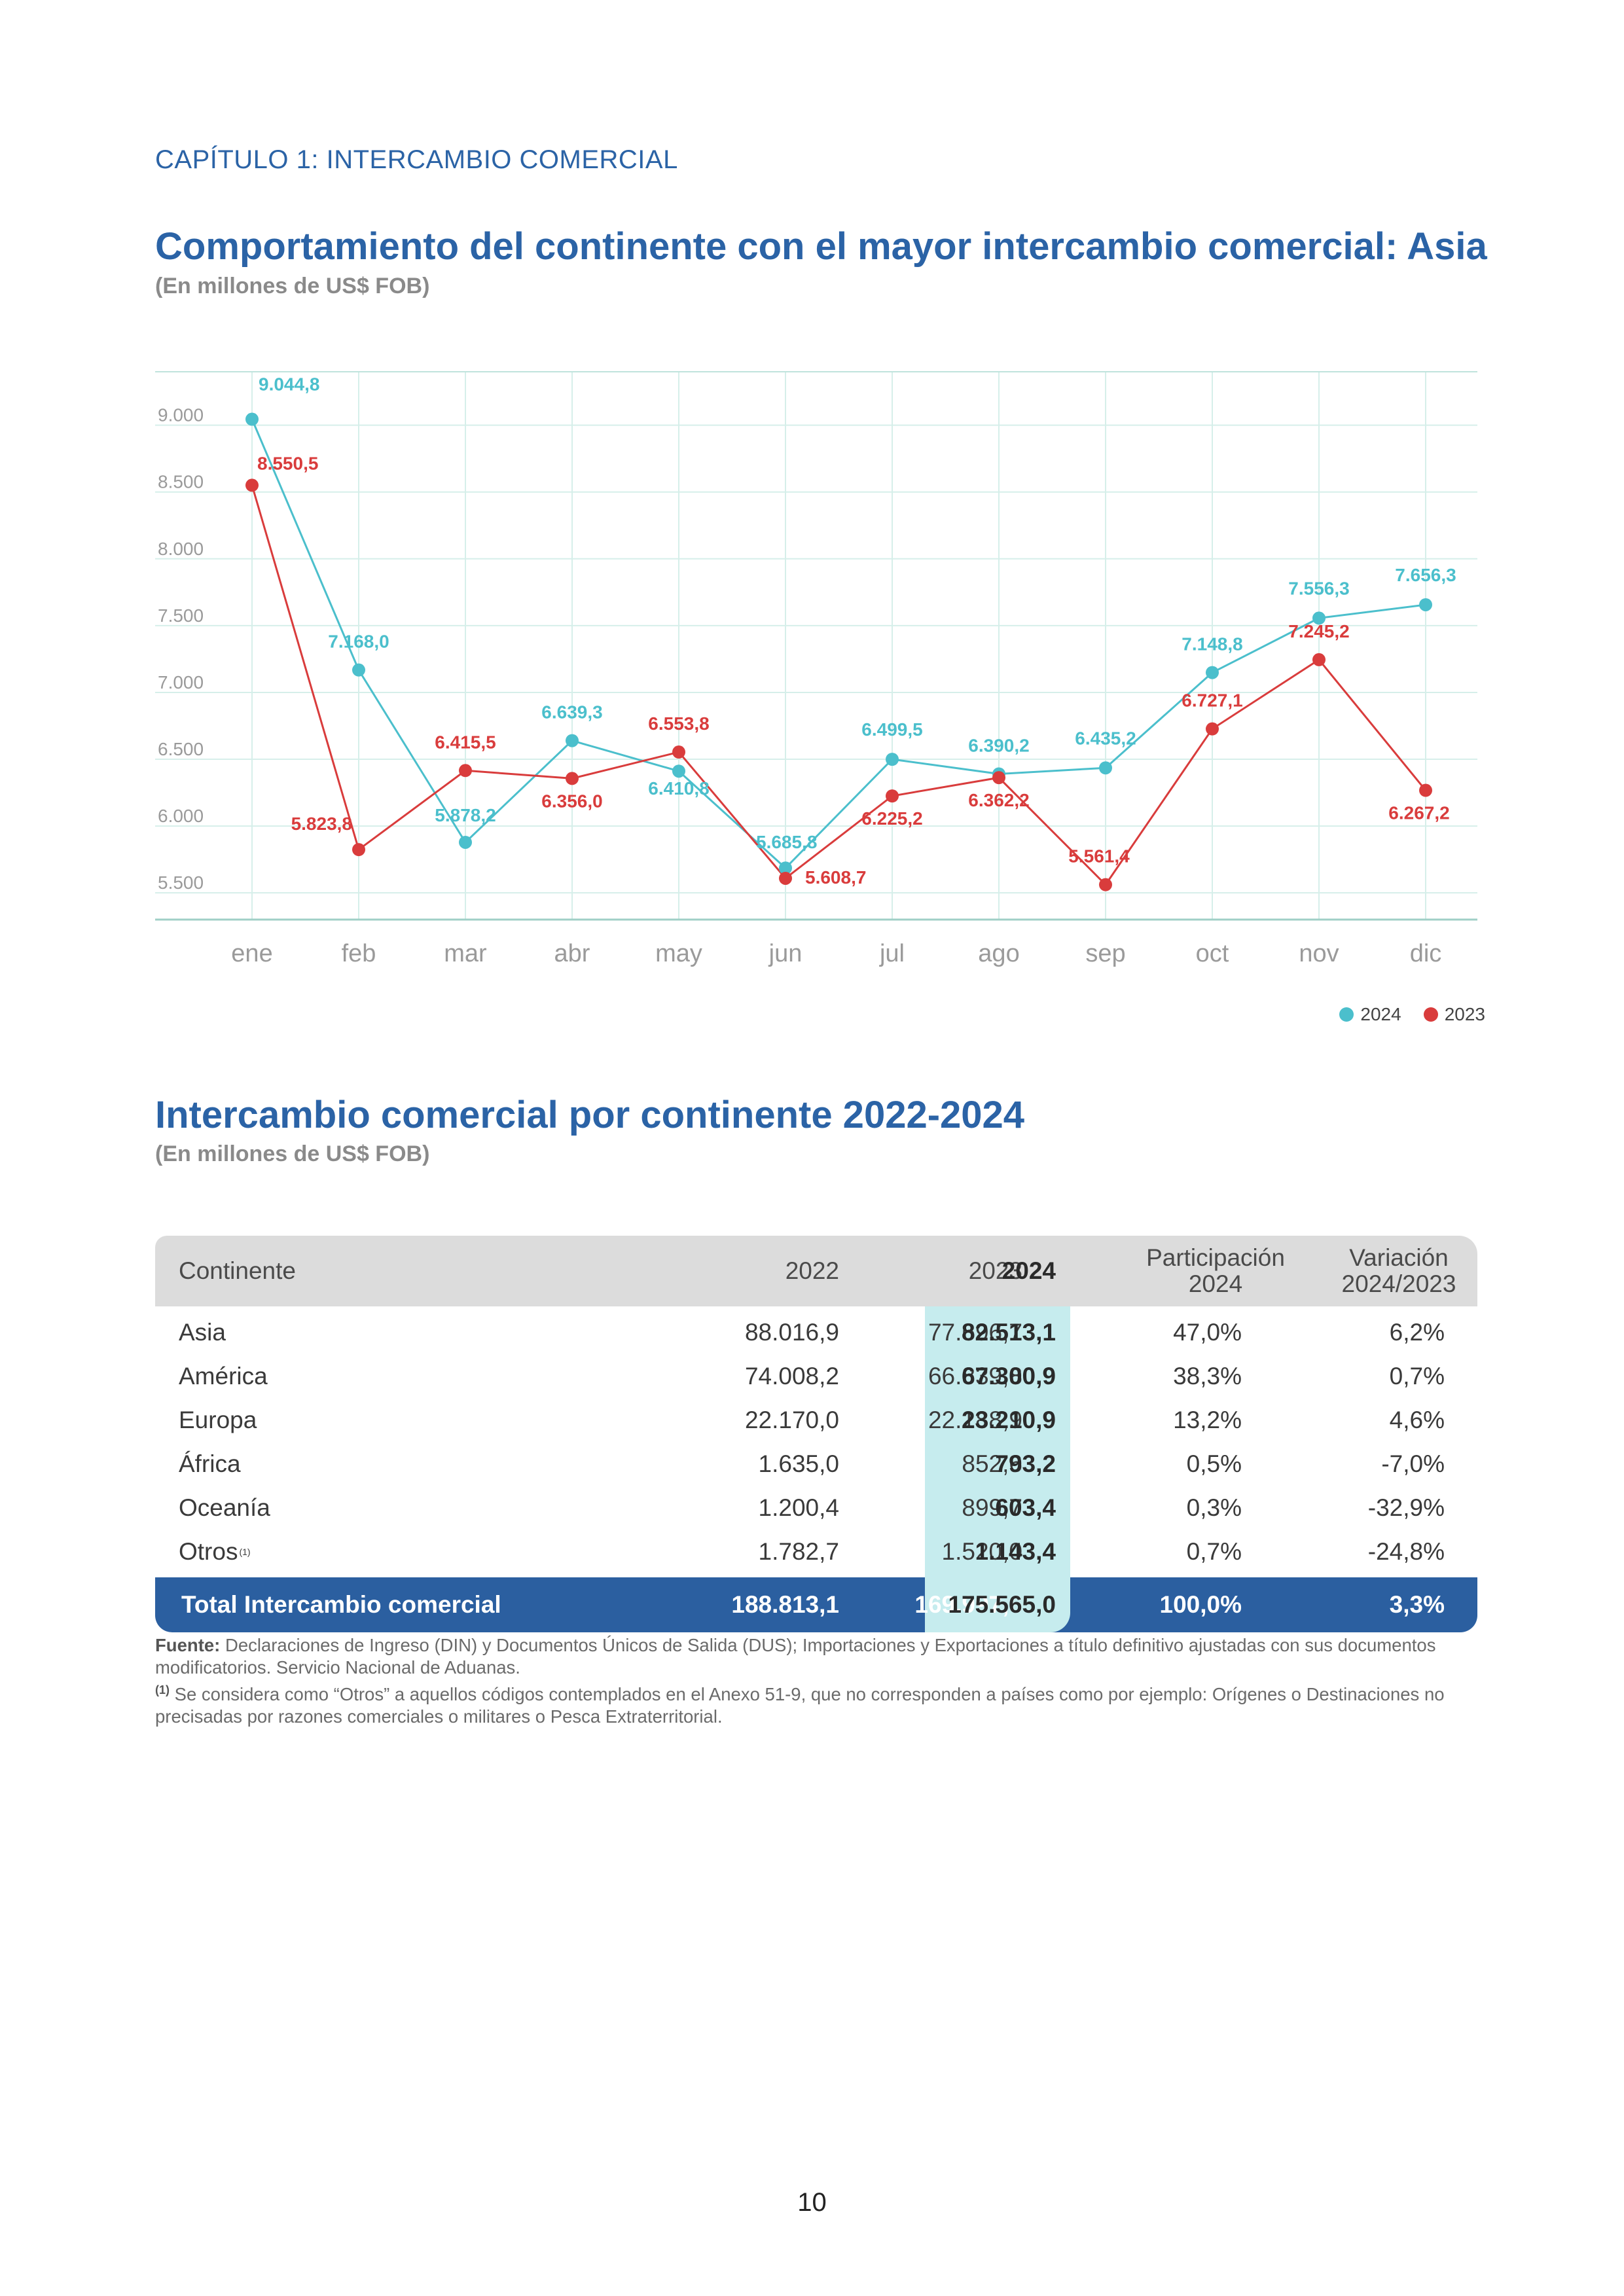  I want to click on header-2022: 2022, so click(812, 1270).